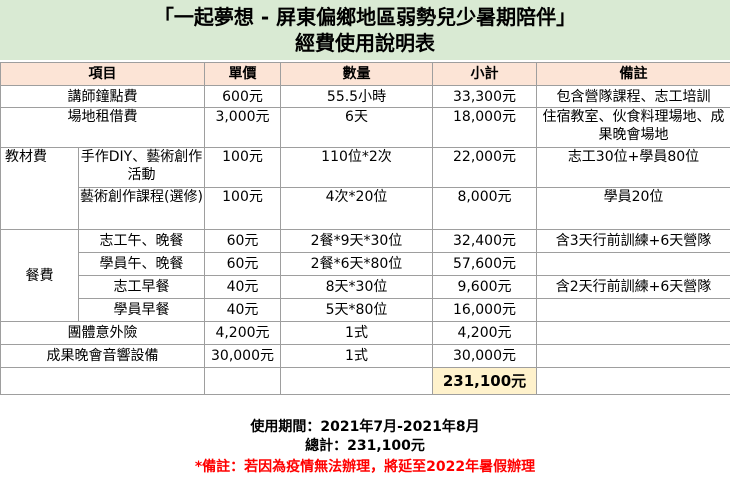 The height and width of the screenshot is (485, 730). I want to click on col-header-note: 備註, so click(633, 74).